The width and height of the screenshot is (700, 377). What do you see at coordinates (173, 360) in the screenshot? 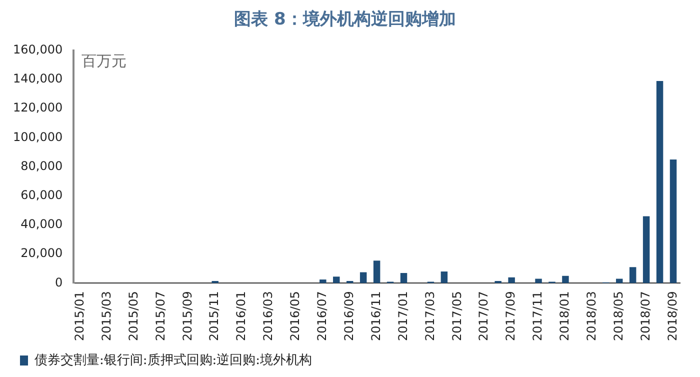
I see `legend-label: 债券交割量:银行间:质押式回购:逆回购:境外机构` at bounding box center [173, 360].